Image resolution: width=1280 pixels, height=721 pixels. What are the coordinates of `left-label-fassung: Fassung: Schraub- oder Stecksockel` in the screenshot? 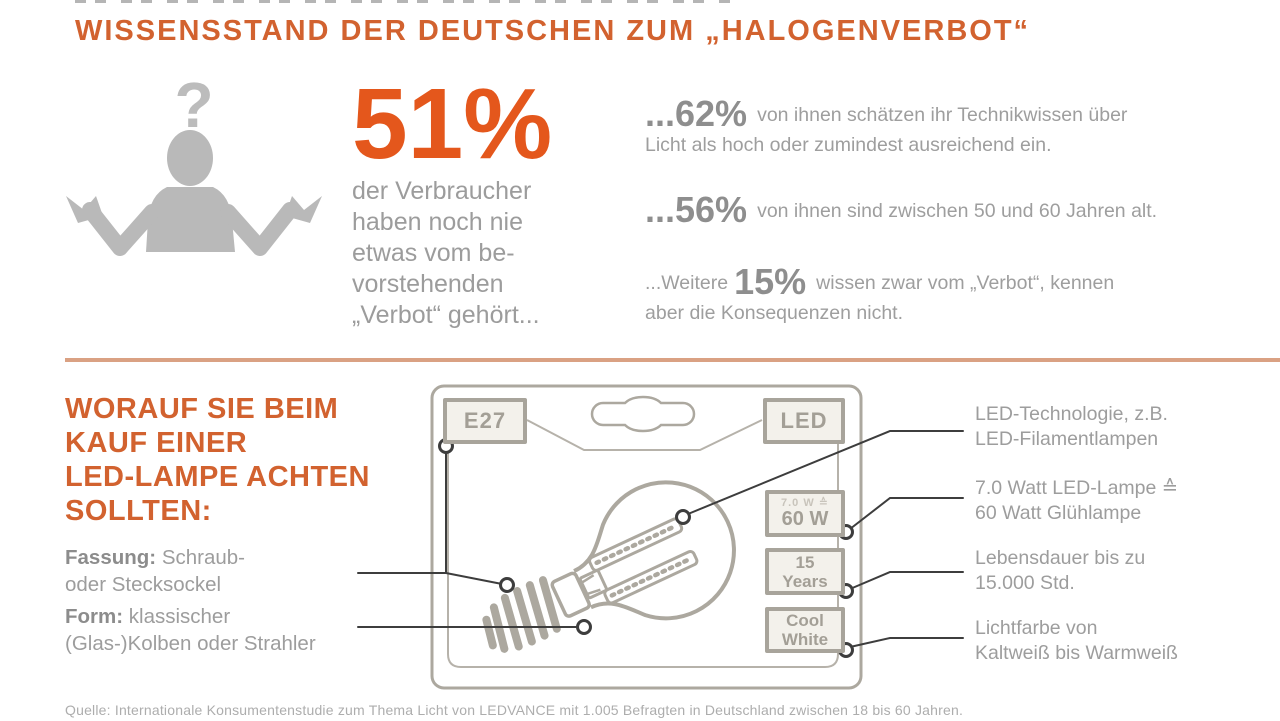 It's located at (155, 571).